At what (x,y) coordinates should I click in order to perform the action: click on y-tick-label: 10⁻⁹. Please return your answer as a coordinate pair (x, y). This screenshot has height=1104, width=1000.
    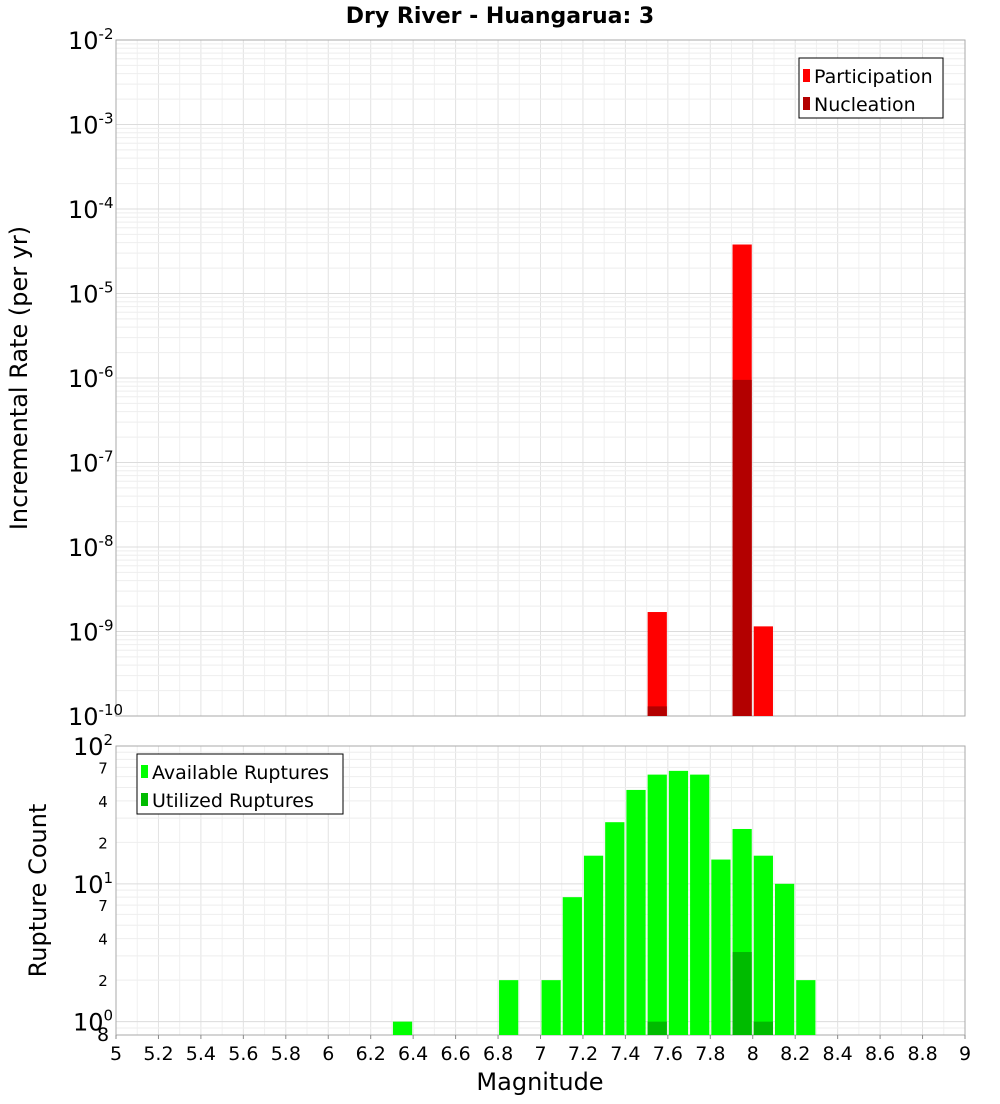
    Looking at the image, I should click on (91, 632).